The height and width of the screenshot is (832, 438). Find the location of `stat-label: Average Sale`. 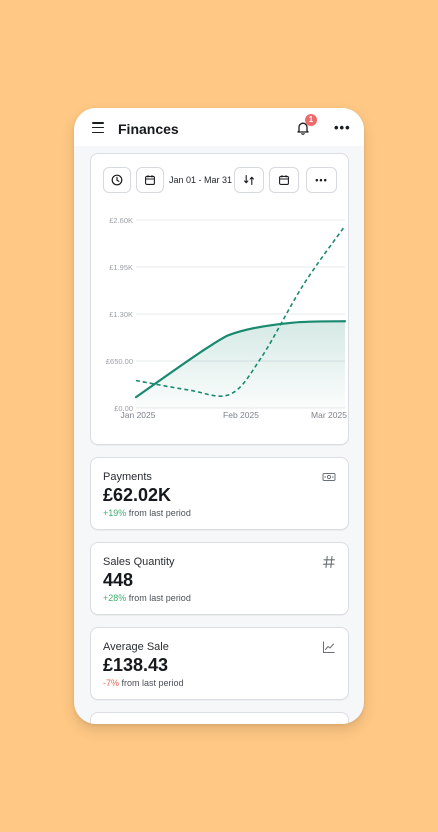

stat-label: Average Sale is located at coordinates (136, 647).